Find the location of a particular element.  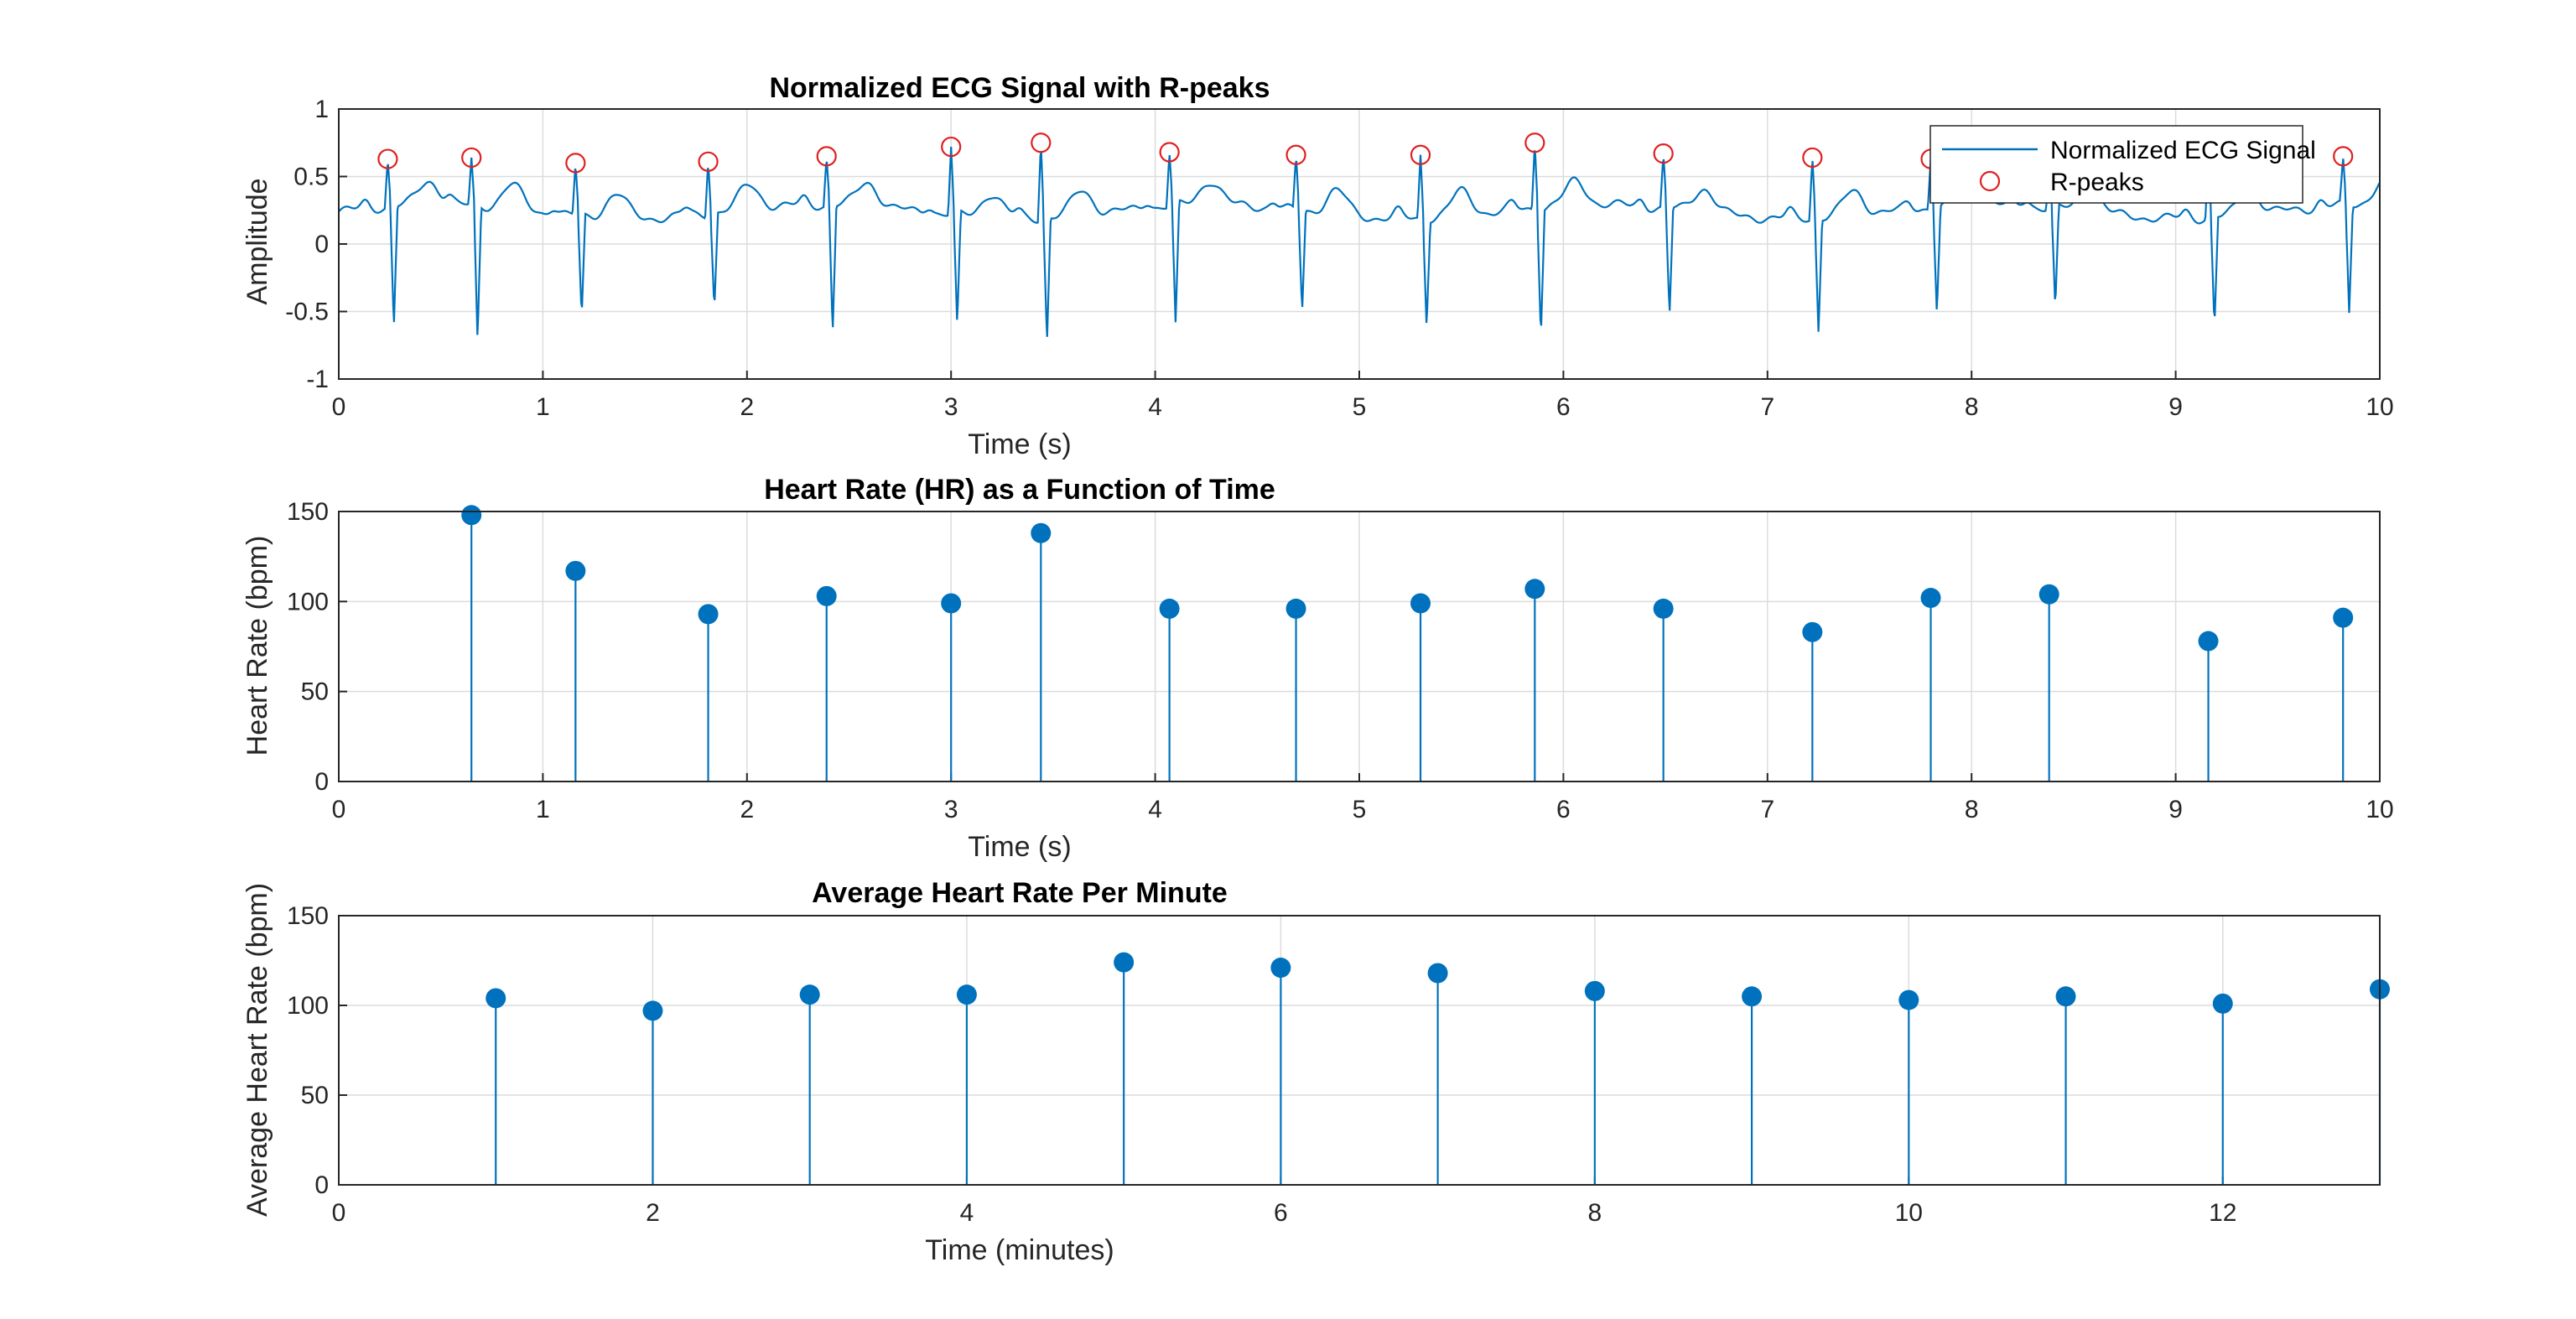

ecg-plot-x-tick-label: 8 is located at coordinates (1972, 407).